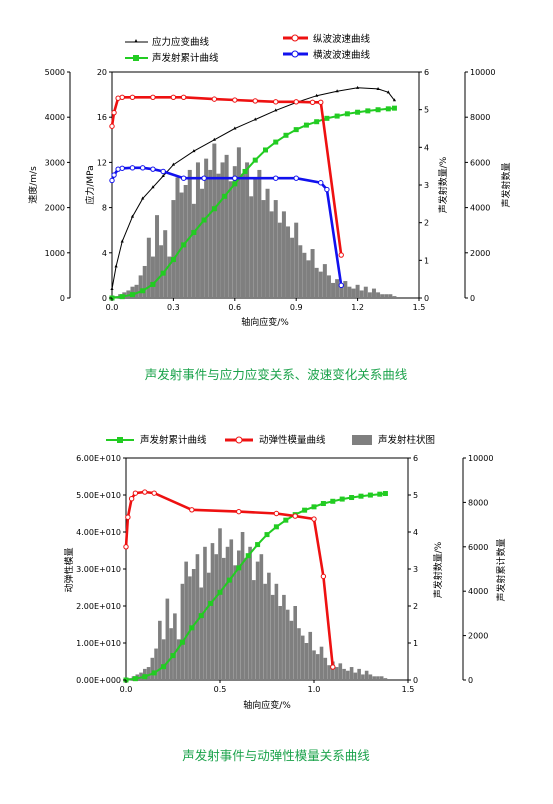 Image resolution: width=553 pixels, height=804 pixels. What do you see at coordinates (501, 569) in the screenshot?
I see `chart2-ae-cumulative-label: 声发射累计数量` at bounding box center [501, 569].